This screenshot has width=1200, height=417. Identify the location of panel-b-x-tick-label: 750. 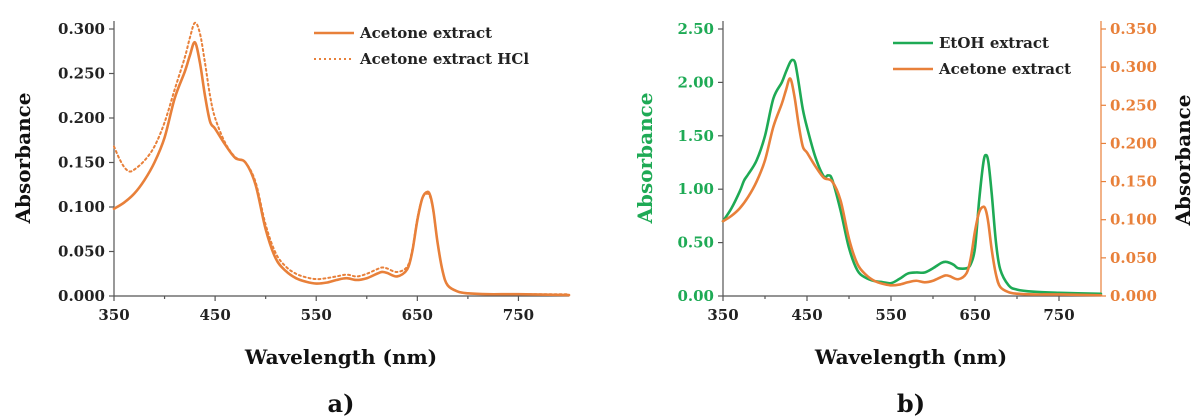
(1058, 315).